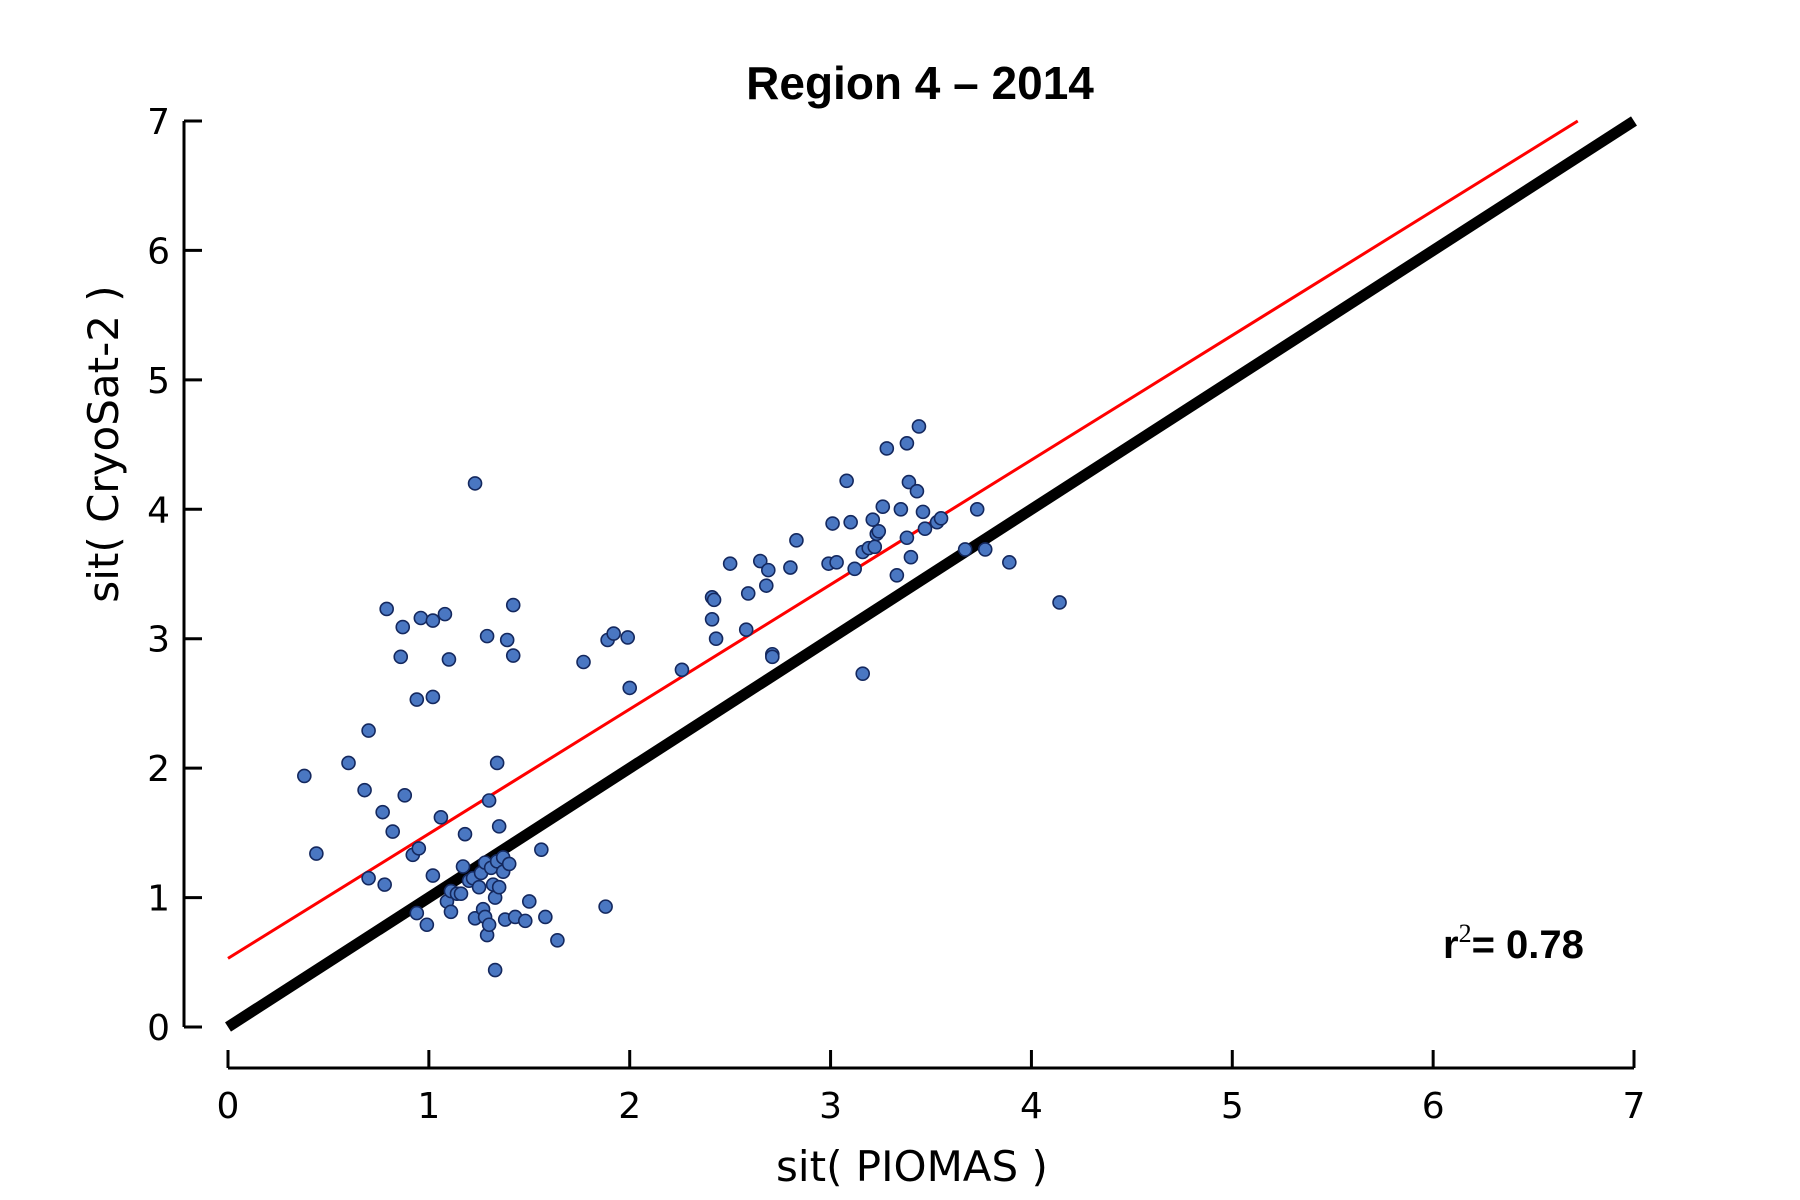  What do you see at coordinates (158, 381) in the screenshot?
I see `y-tick-label: 5` at bounding box center [158, 381].